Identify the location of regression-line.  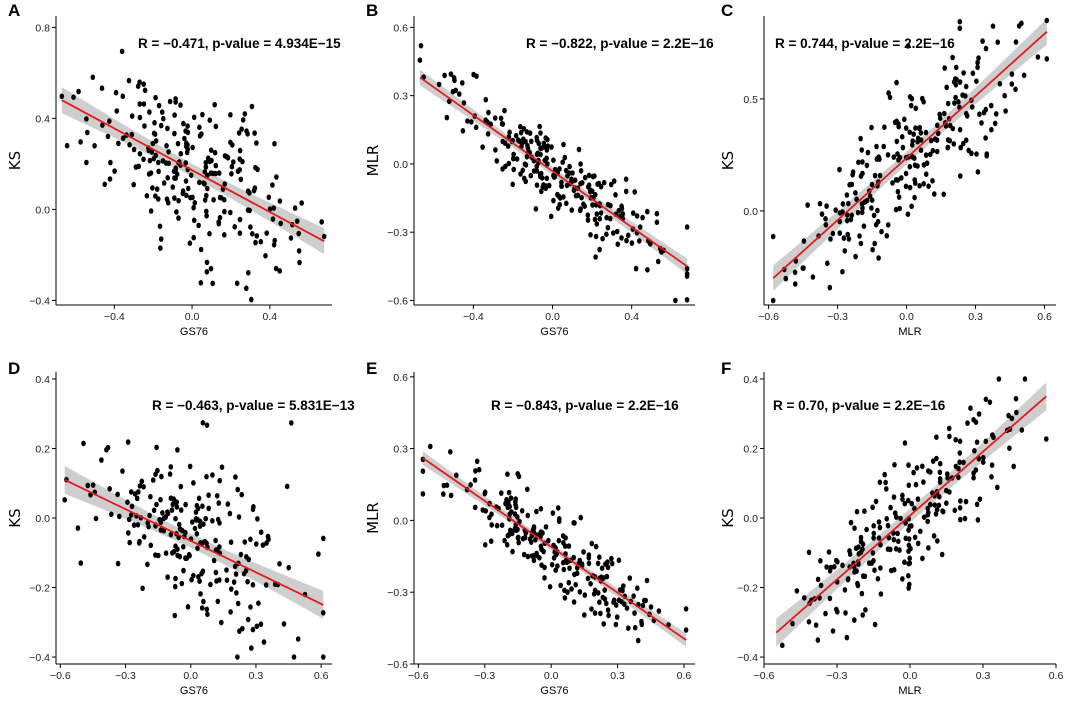
(911, 514).